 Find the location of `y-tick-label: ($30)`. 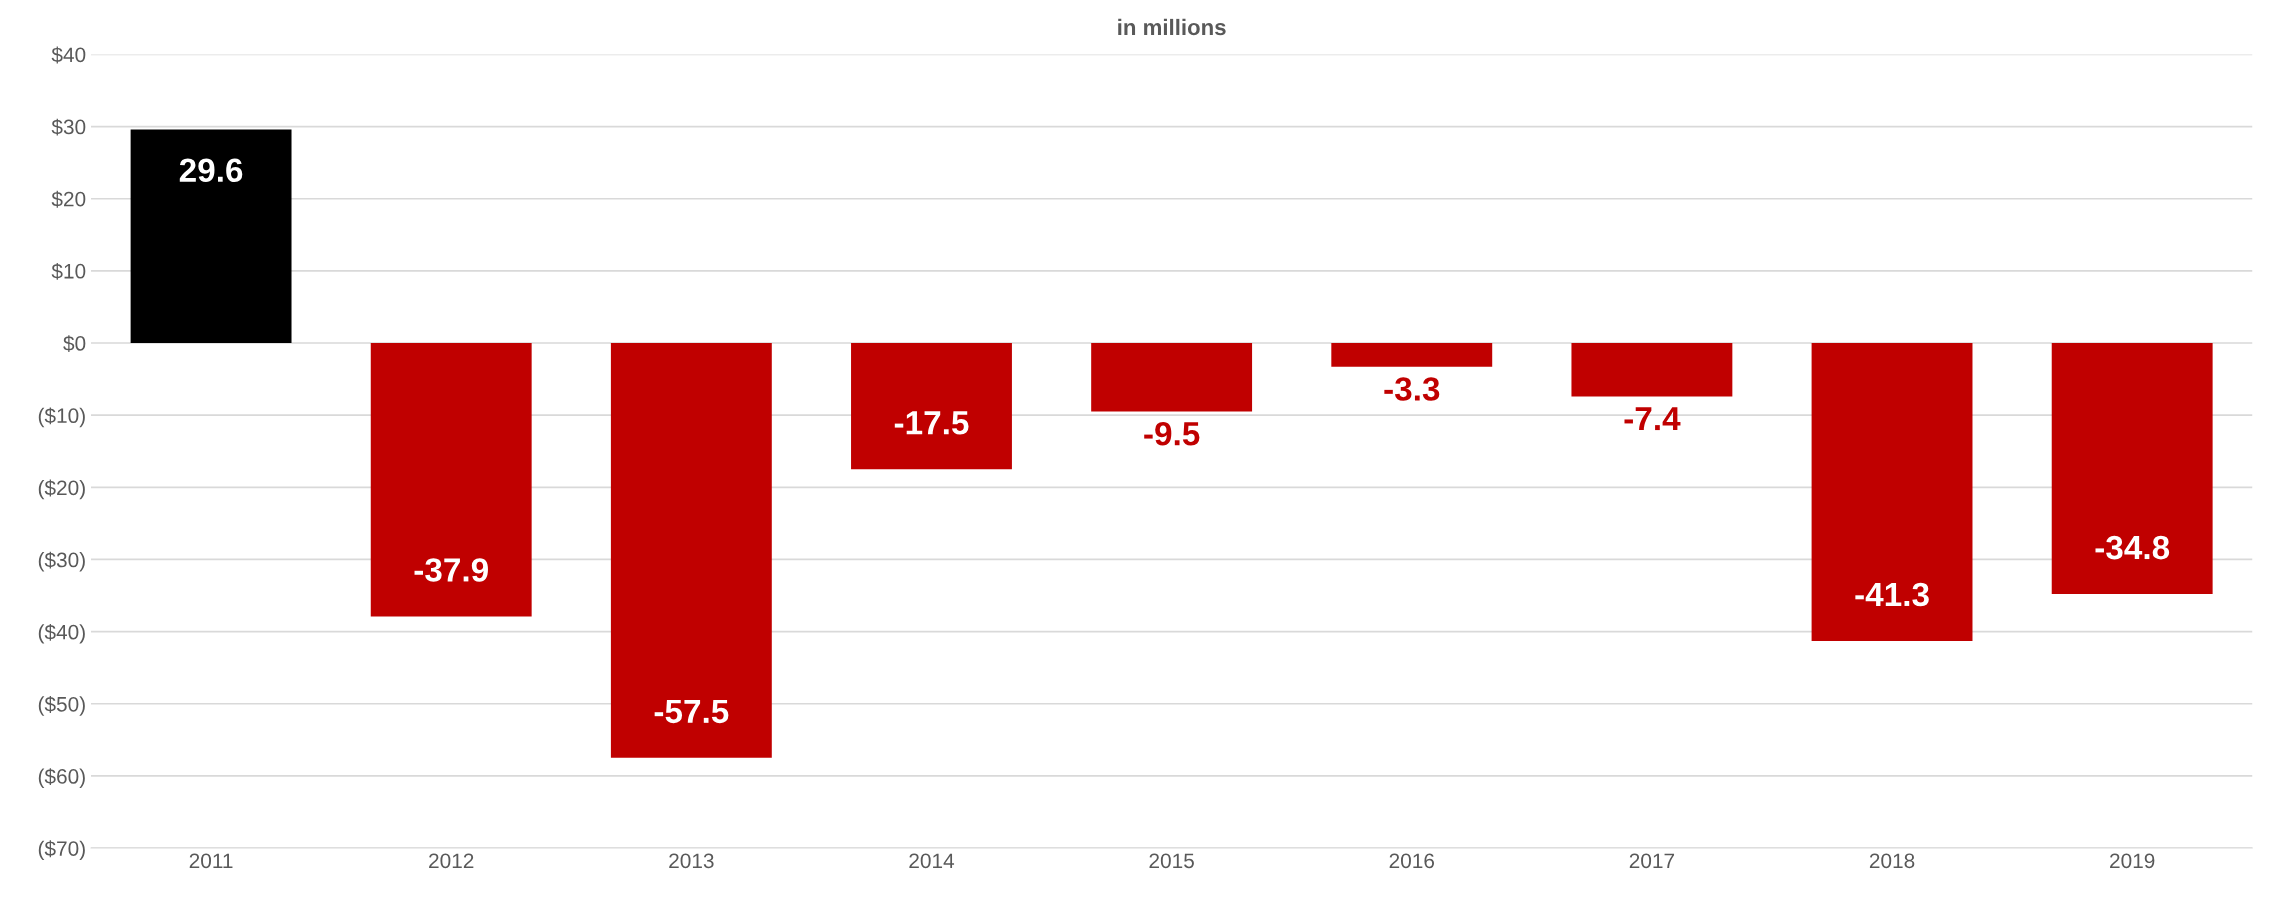

y-tick-label: ($30) is located at coordinates (61, 561).